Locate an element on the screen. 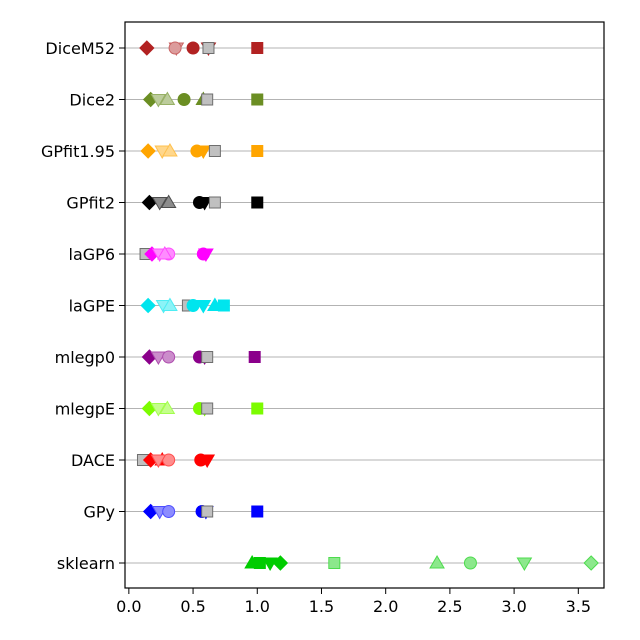 Image resolution: width=640 pixels, height=640 pixels. x-axis: 0.0 0.5 1.0 1.5 2.0 2.5 3.0 3.5 is located at coordinates (353, 602).